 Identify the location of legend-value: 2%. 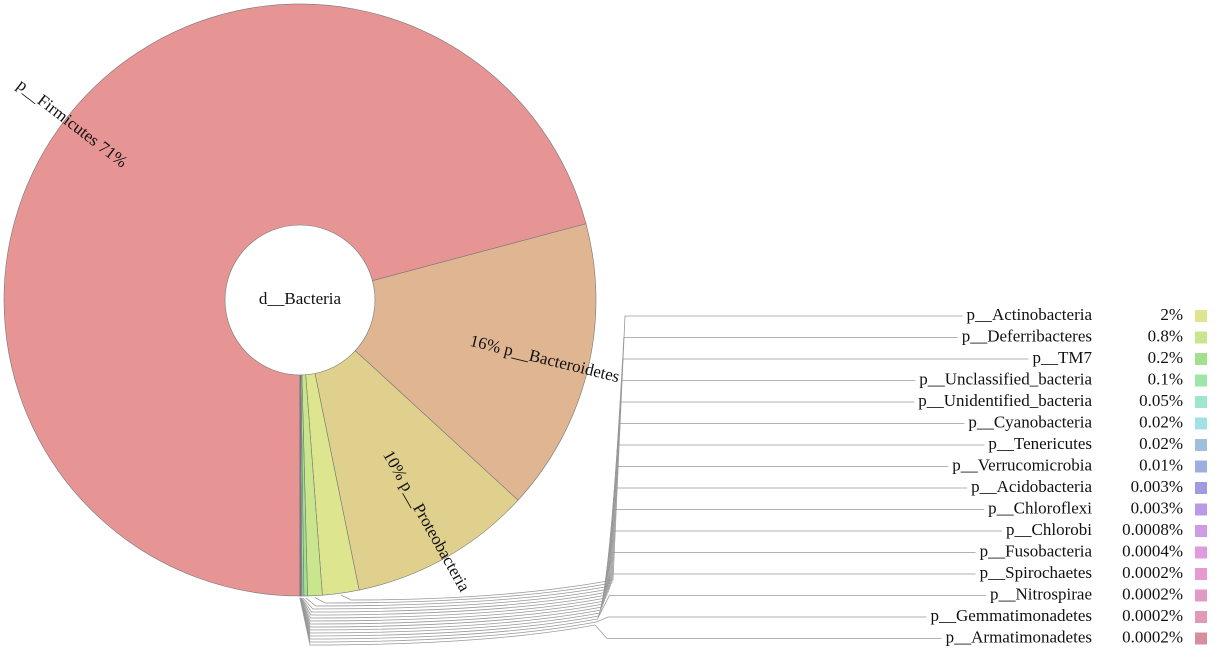
(1171, 314).